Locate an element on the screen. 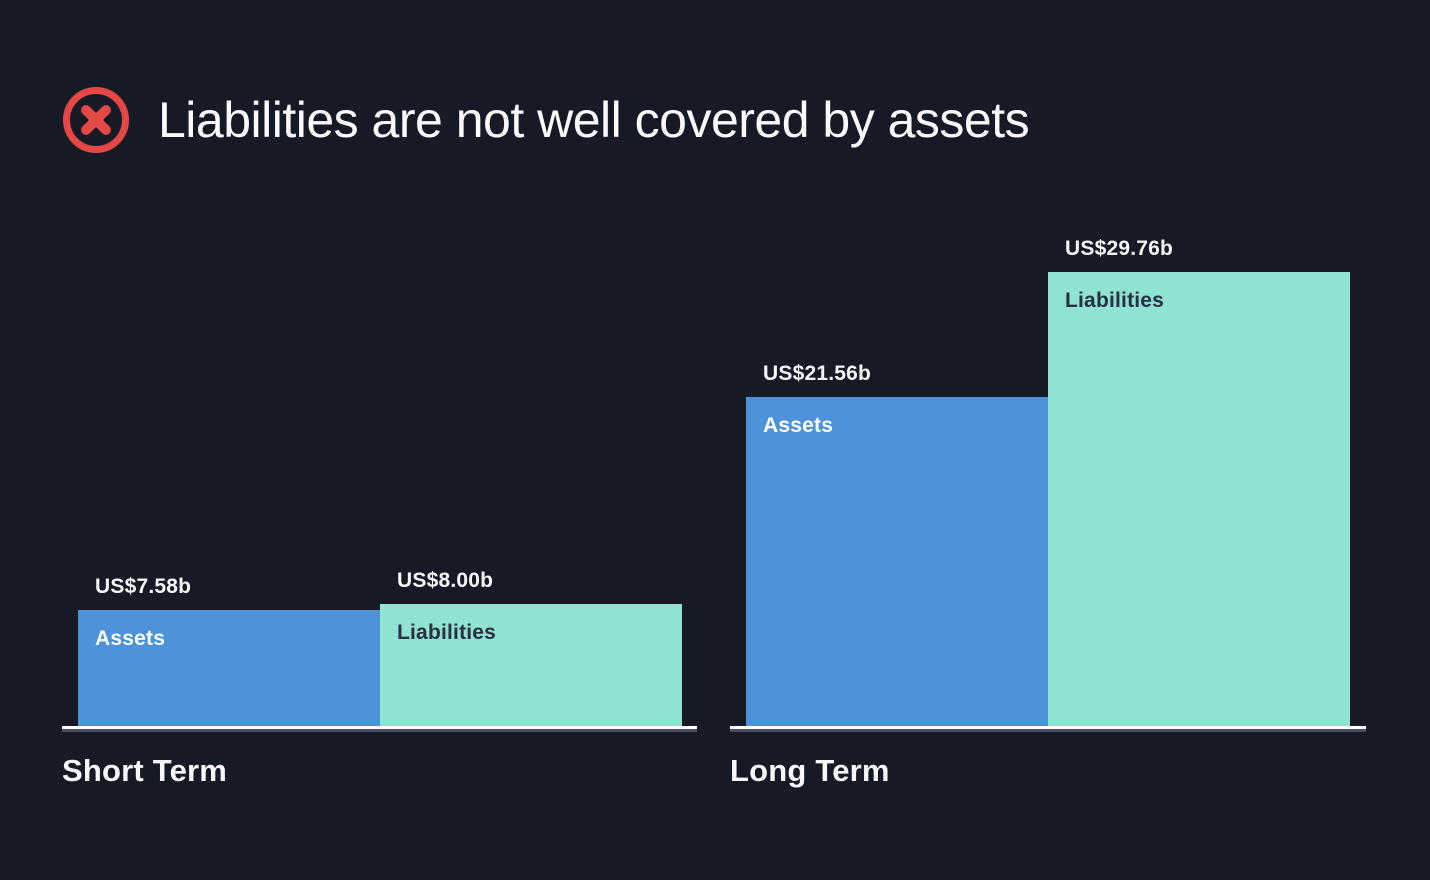 The width and height of the screenshot is (1430, 880). short-term-liabilities-value-label: US$8.00b is located at coordinates (445, 580).